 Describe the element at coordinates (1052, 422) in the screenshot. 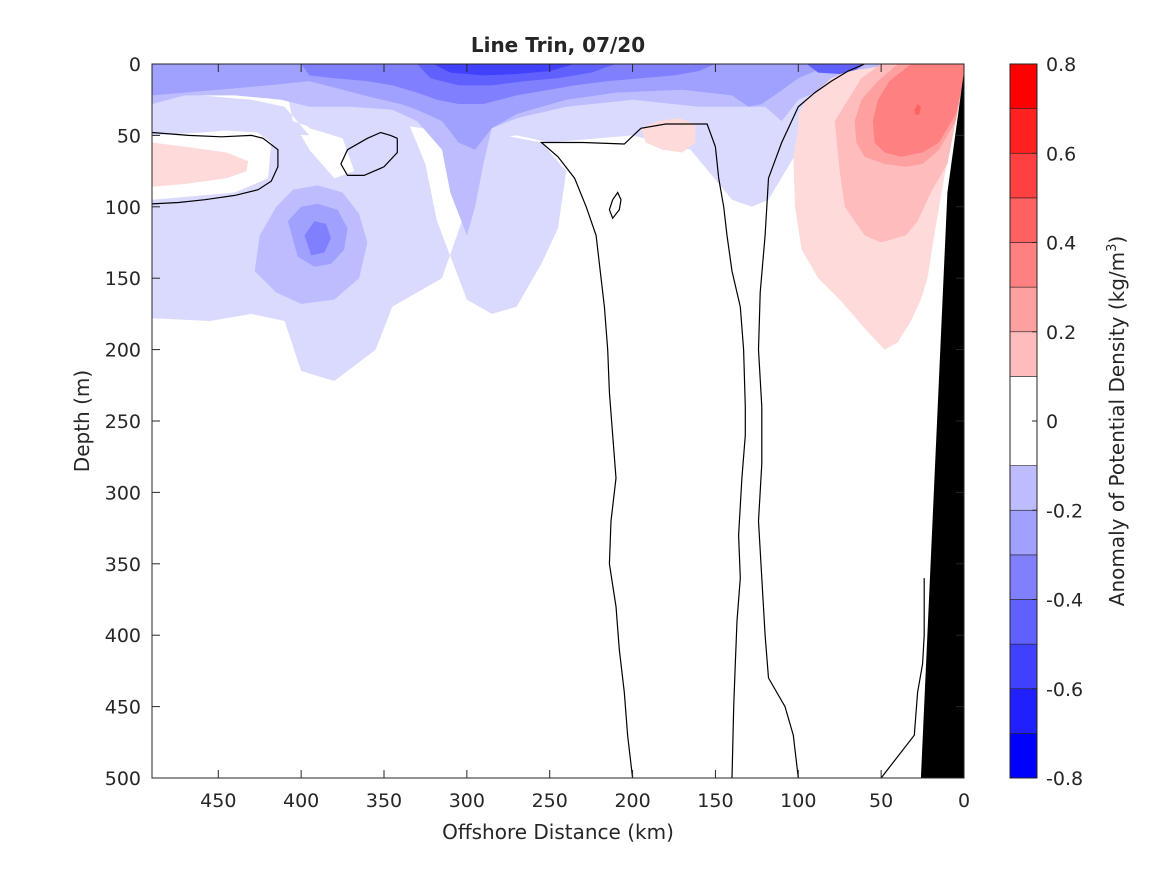

I see `colorbar-tick-label: 0` at that location.